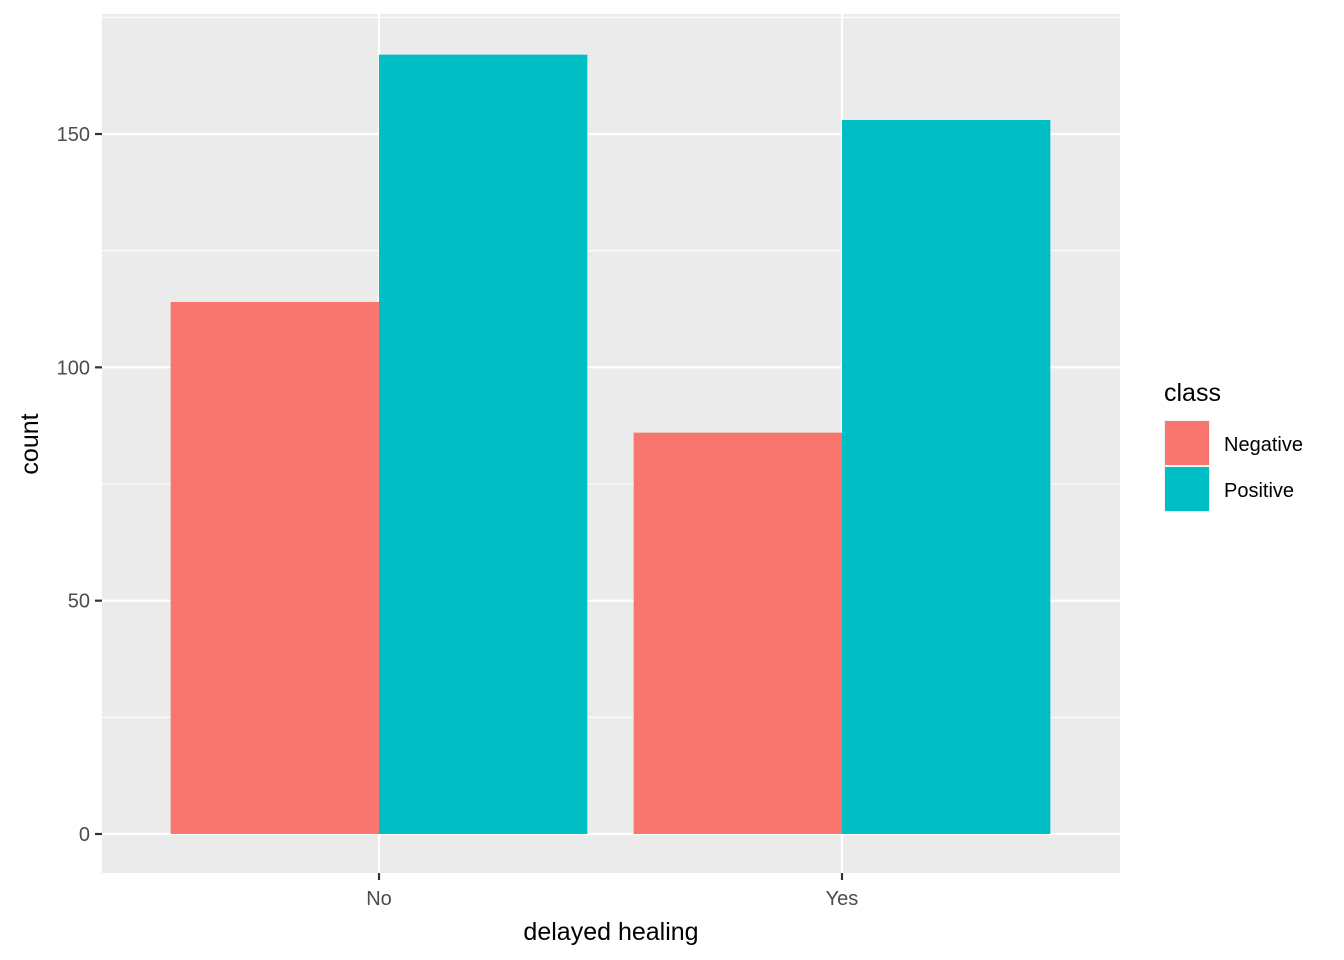  What do you see at coordinates (737, 633) in the screenshot?
I see `bar-negative-yes` at bounding box center [737, 633].